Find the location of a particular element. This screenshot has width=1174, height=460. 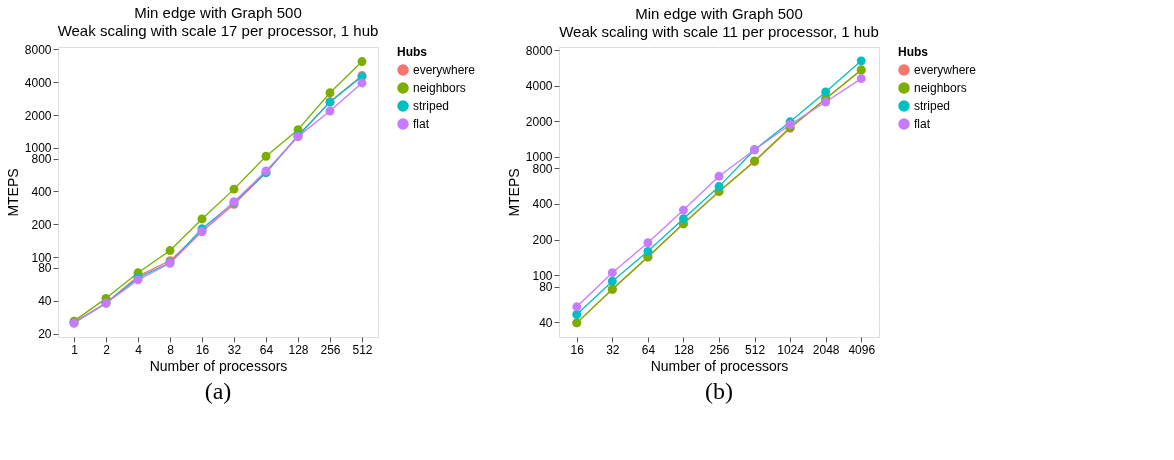

x-tick-label: 1024 is located at coordinates (791, 349).